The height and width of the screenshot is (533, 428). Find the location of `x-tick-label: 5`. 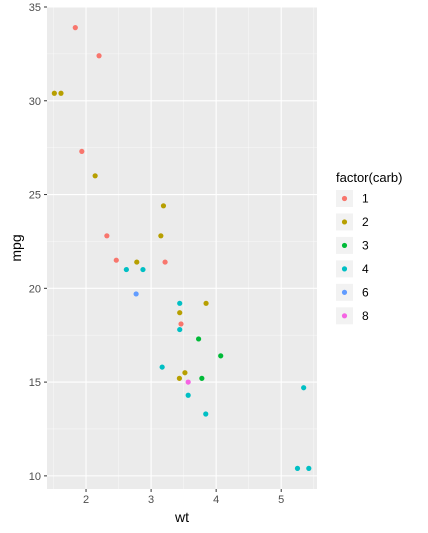

x-tick-label: 5 is located at coordinates (281, 500).